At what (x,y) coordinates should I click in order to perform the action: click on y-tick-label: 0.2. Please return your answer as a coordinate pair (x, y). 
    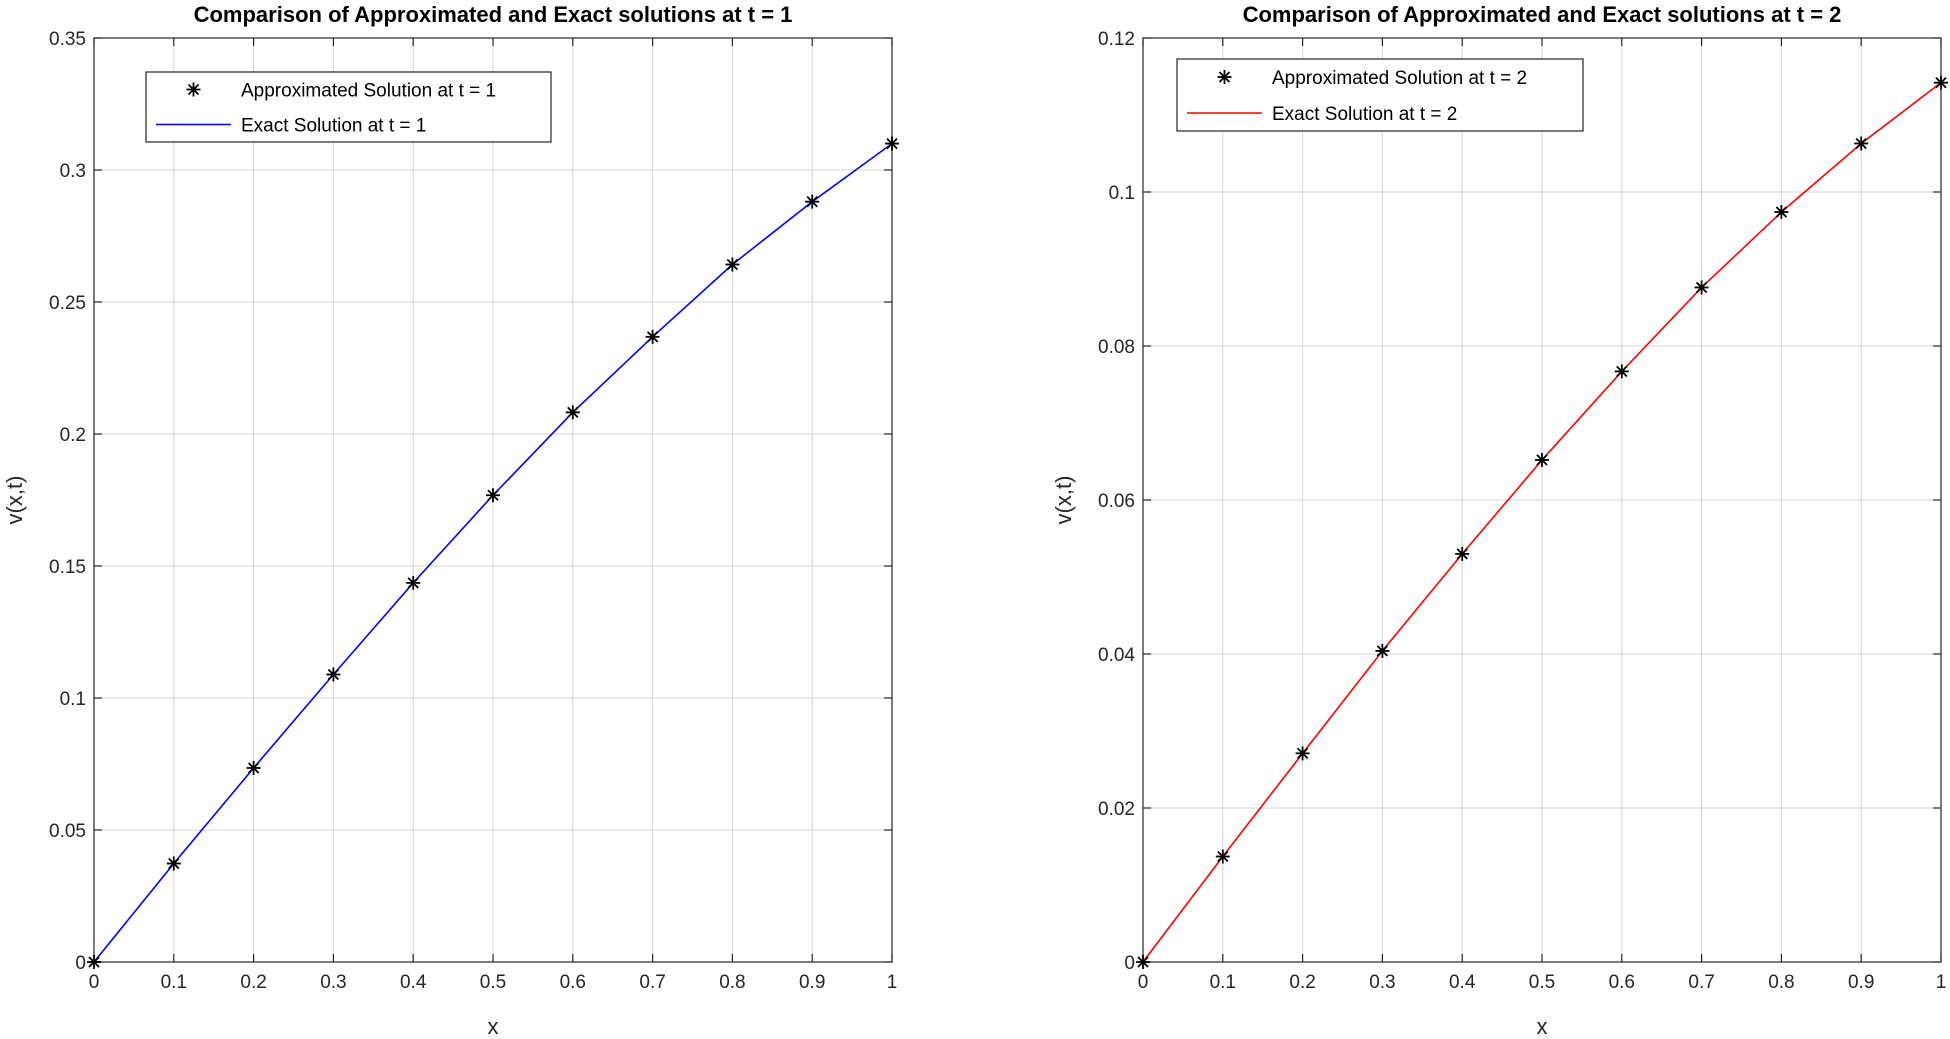
    Looking at the image, I should click on (73, 435).